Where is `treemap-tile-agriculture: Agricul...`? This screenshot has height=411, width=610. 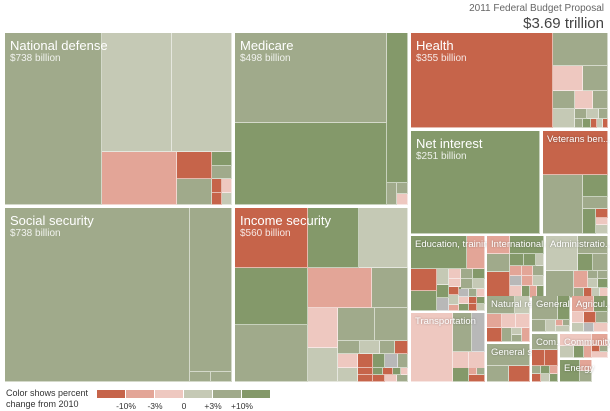
treemap-tile-agriculture: Agricul... is located at coordinates (591, 314).